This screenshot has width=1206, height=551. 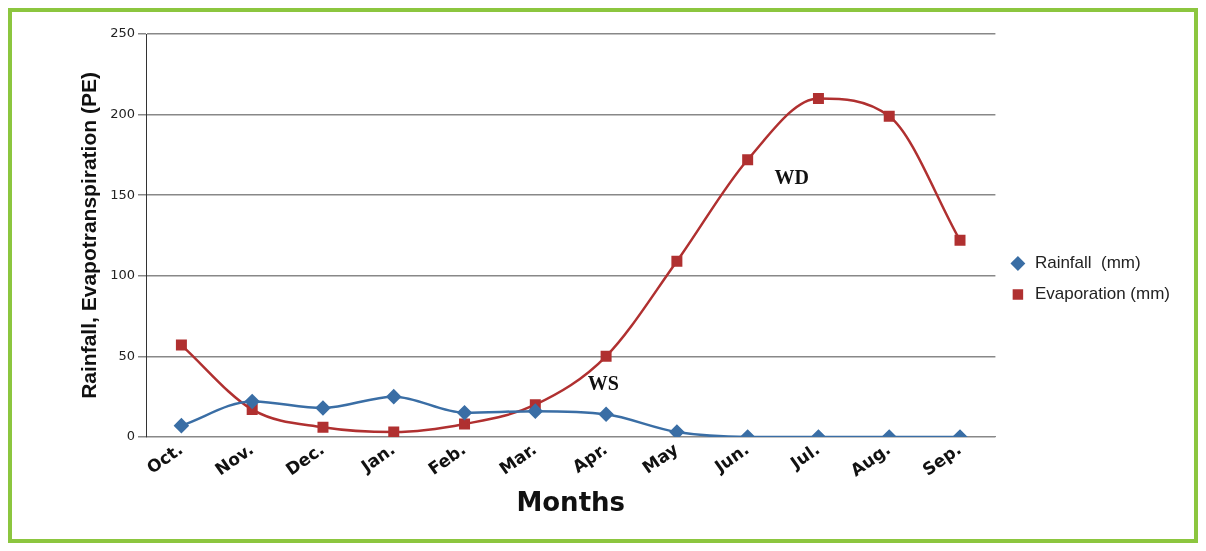 What do you see at coordinates (89, 235) in the screenshot?
I see `y-axis-title: Rainfall, Evapotranspiration (PE)` at bounding box center [89, 235].